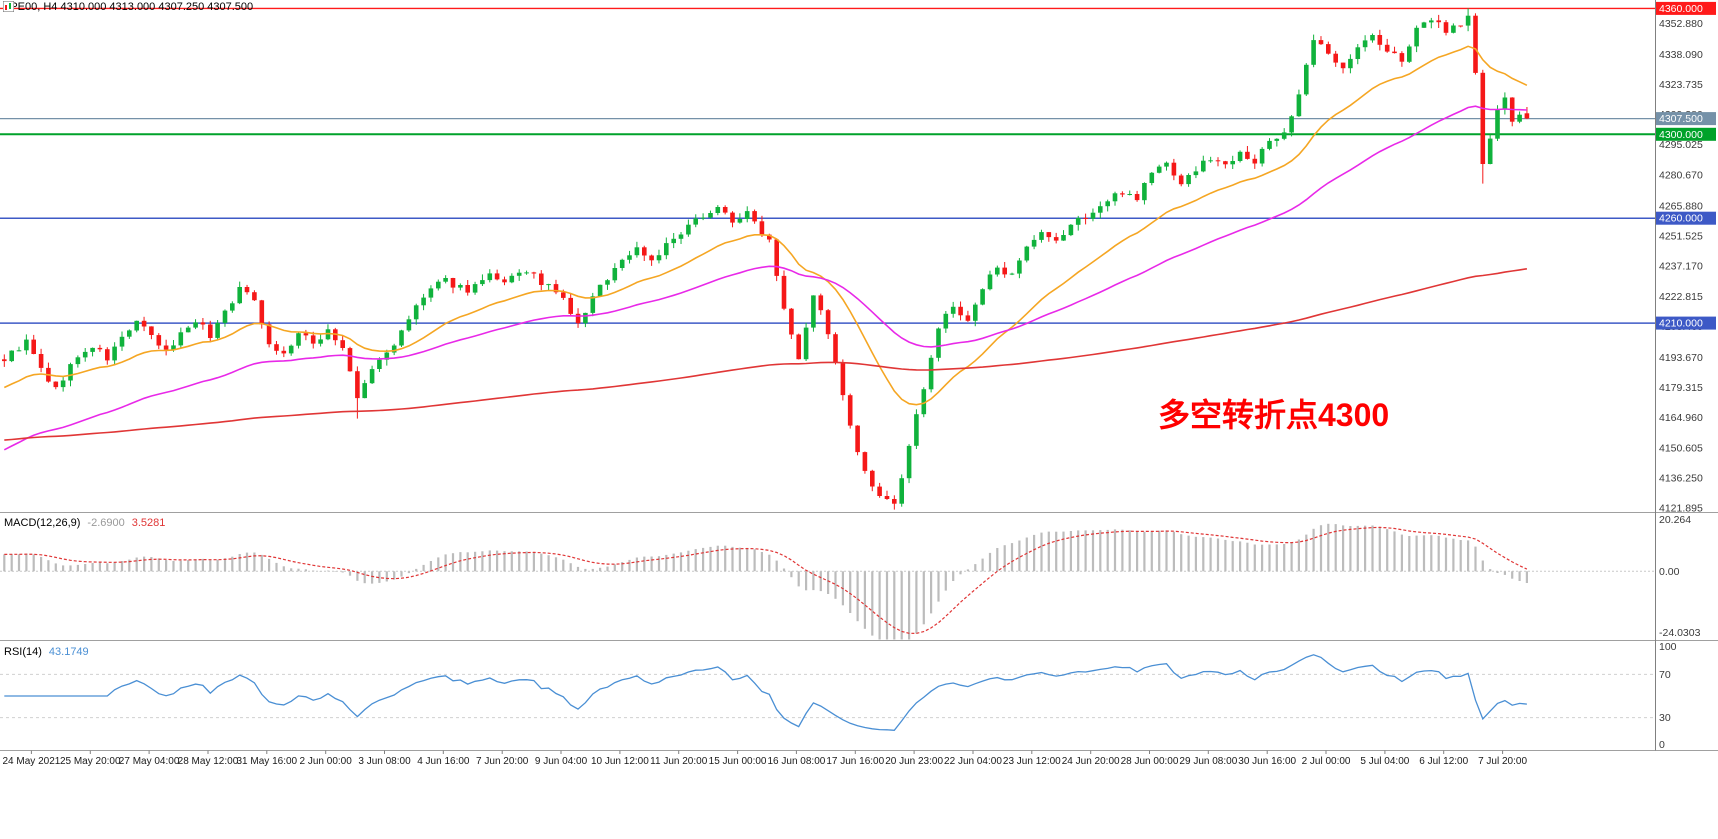 This screenshot has width=1718, height=839. What do you see at coordinates (1267, 761) in the screenshot?
I see `time-label: 30 Jun 16:00` at bounding box center [1267, 761].